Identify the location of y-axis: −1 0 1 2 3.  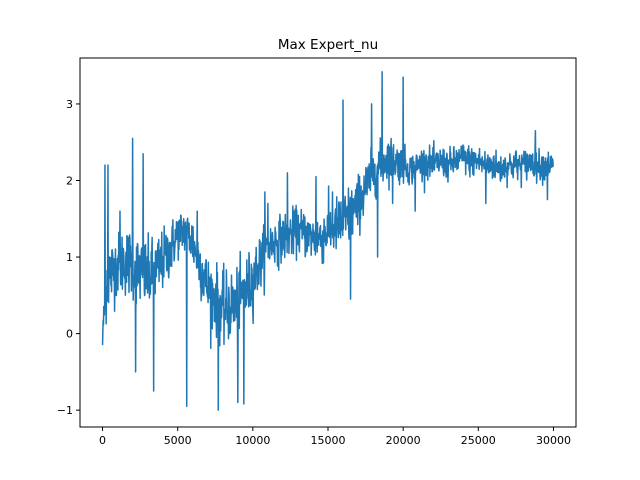
(68, 257).